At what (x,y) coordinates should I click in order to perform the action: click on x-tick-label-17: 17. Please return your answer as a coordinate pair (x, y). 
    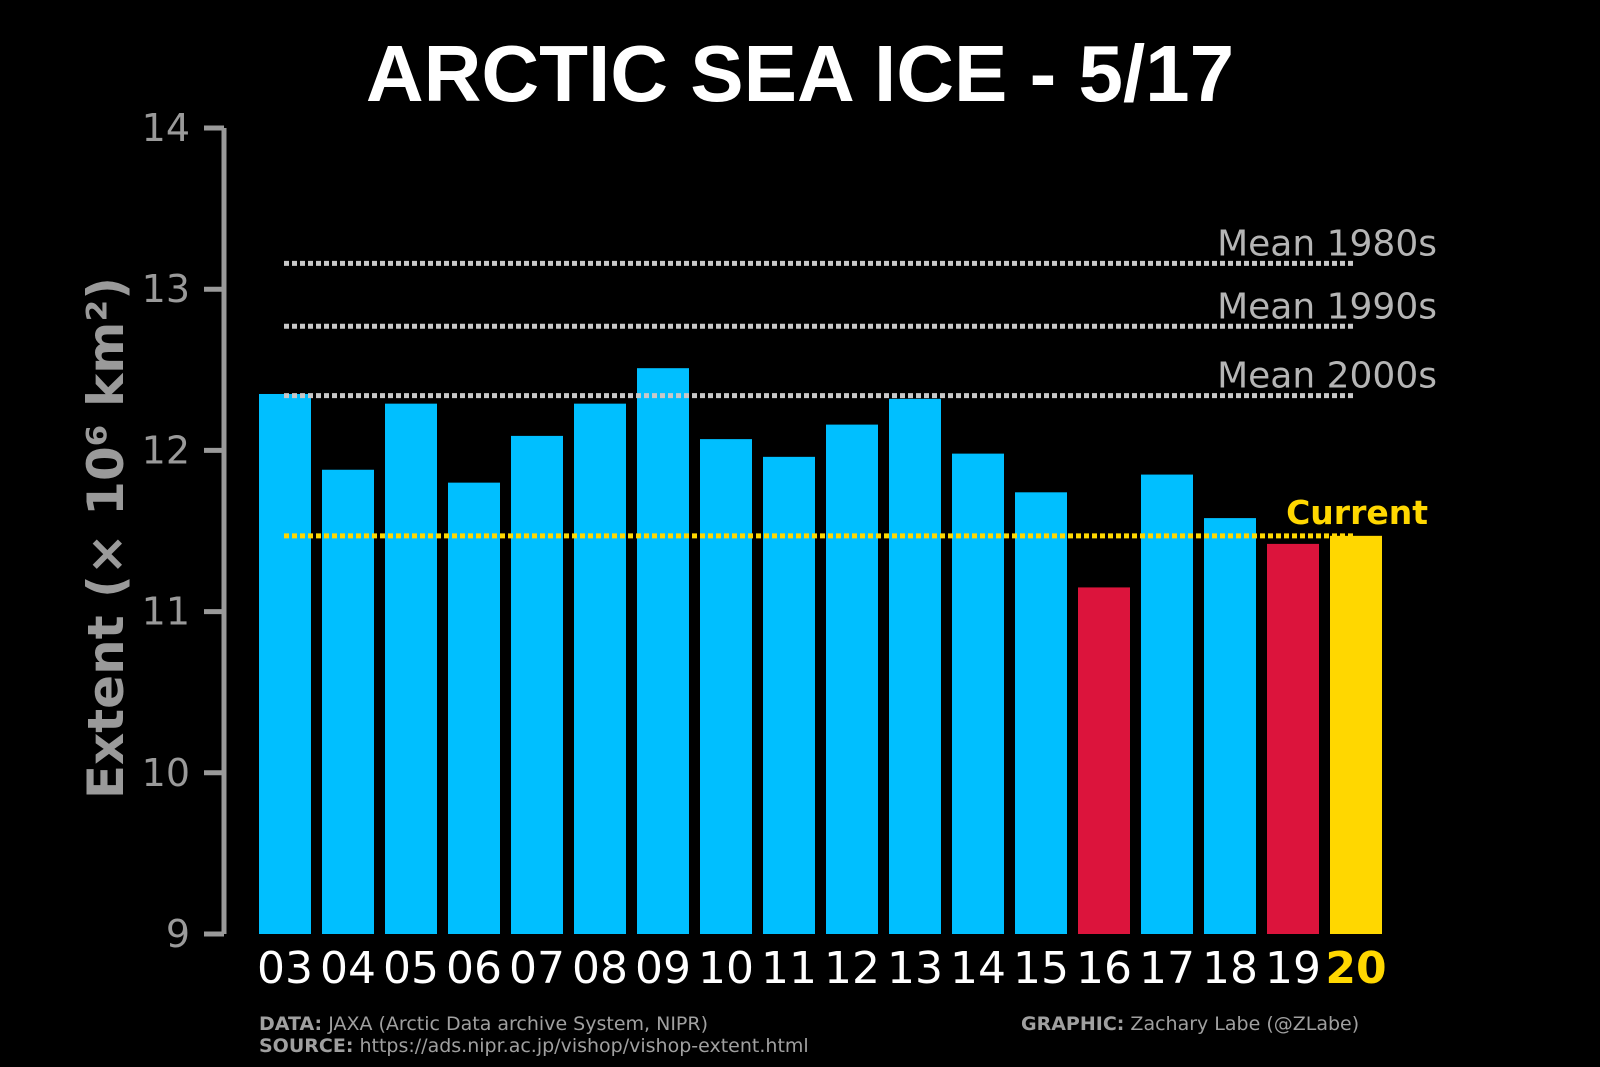
    Looking at the image, I should click on (1167, 968).